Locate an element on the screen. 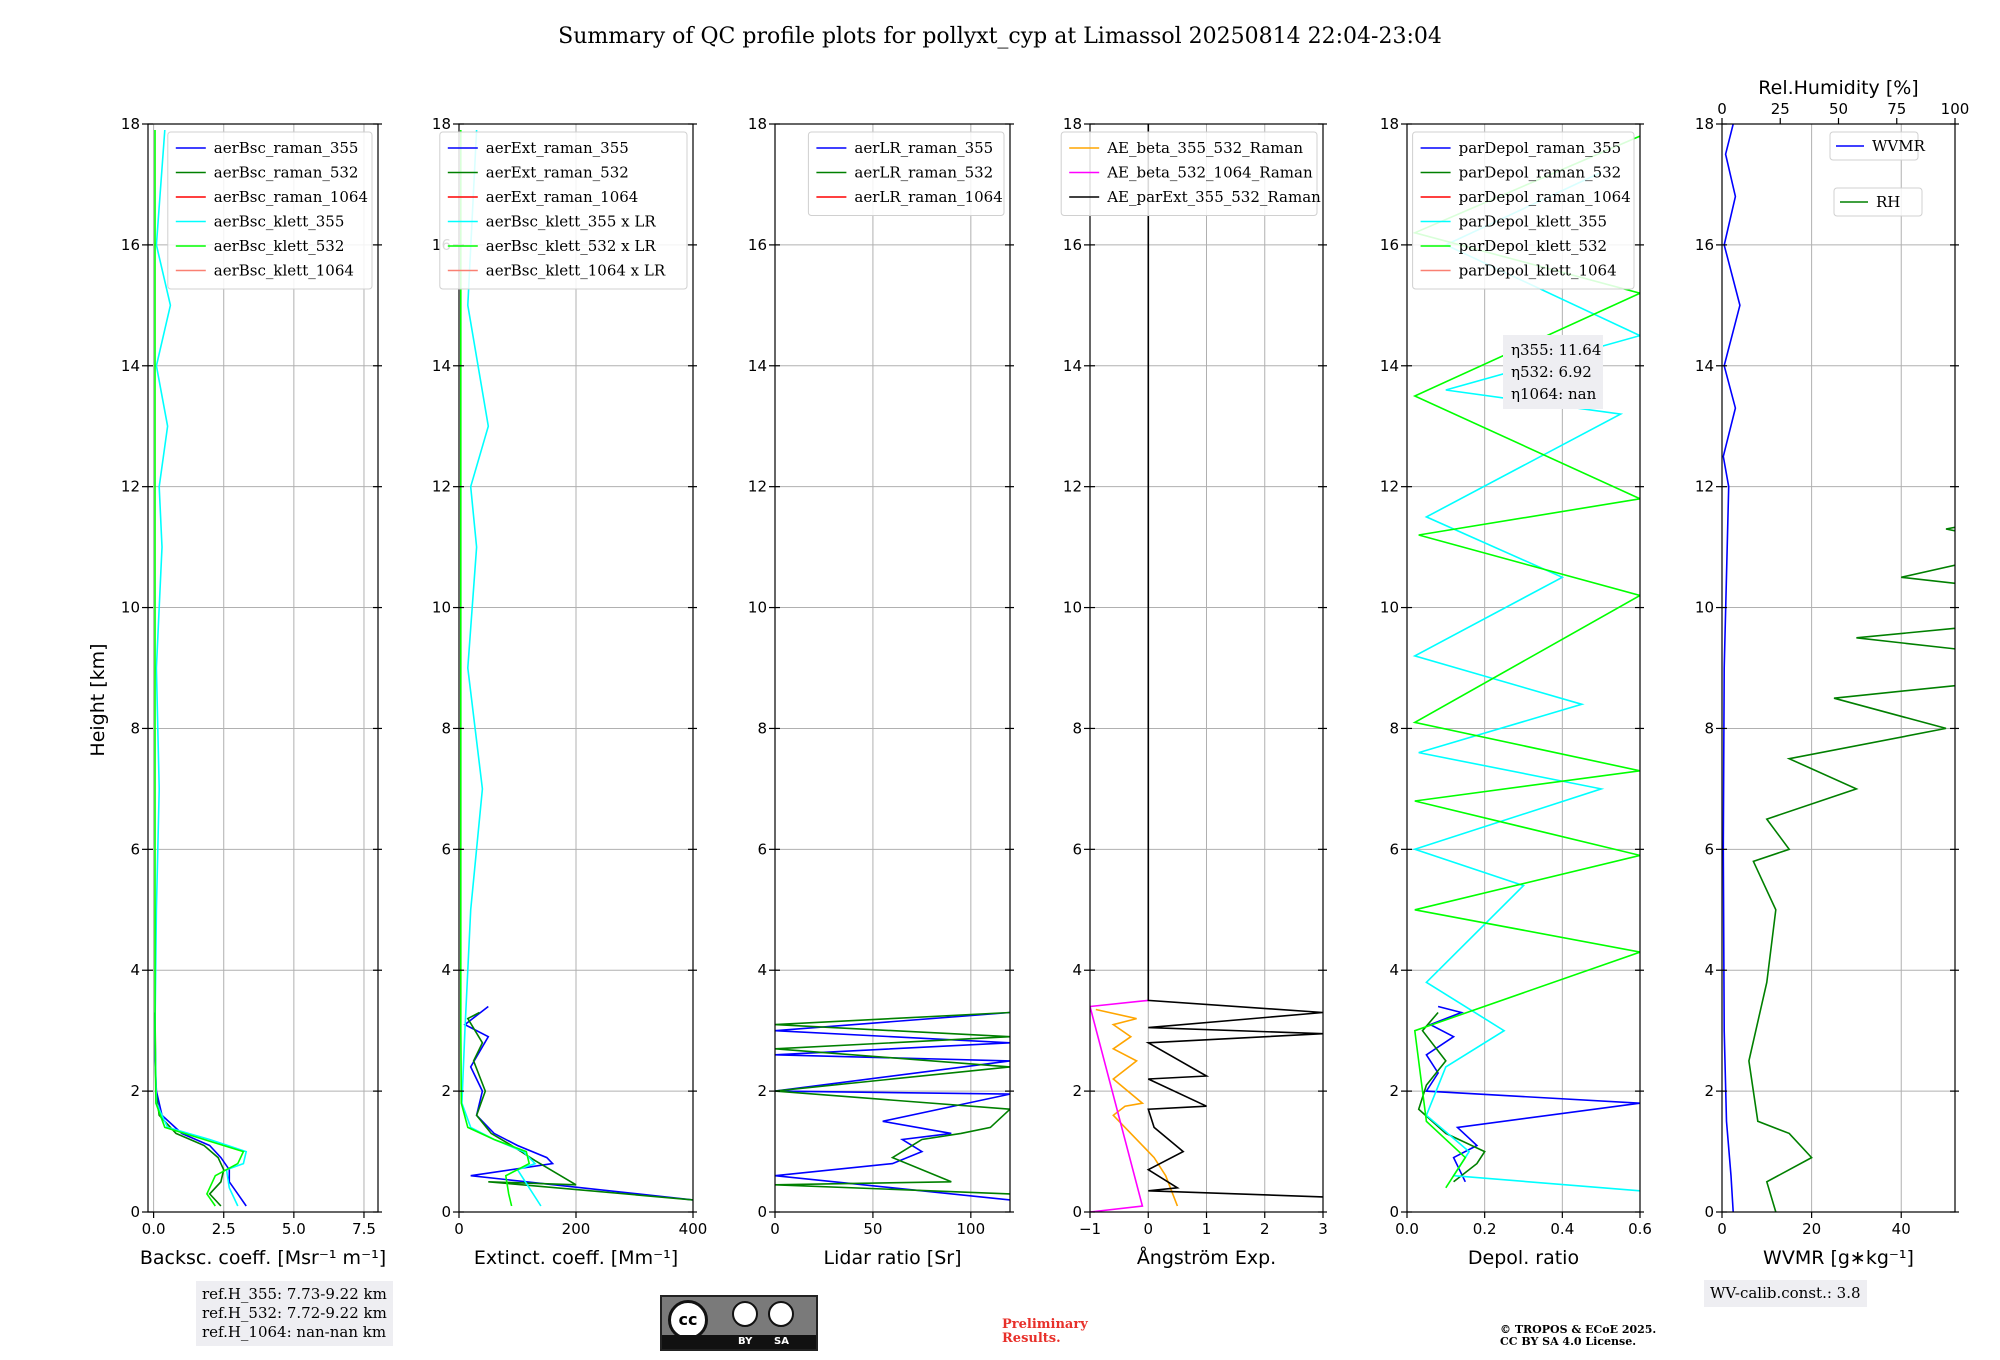  wv-calib-const: WV-calib.const.: 3.8 is located at coordinates (1785, 1293).